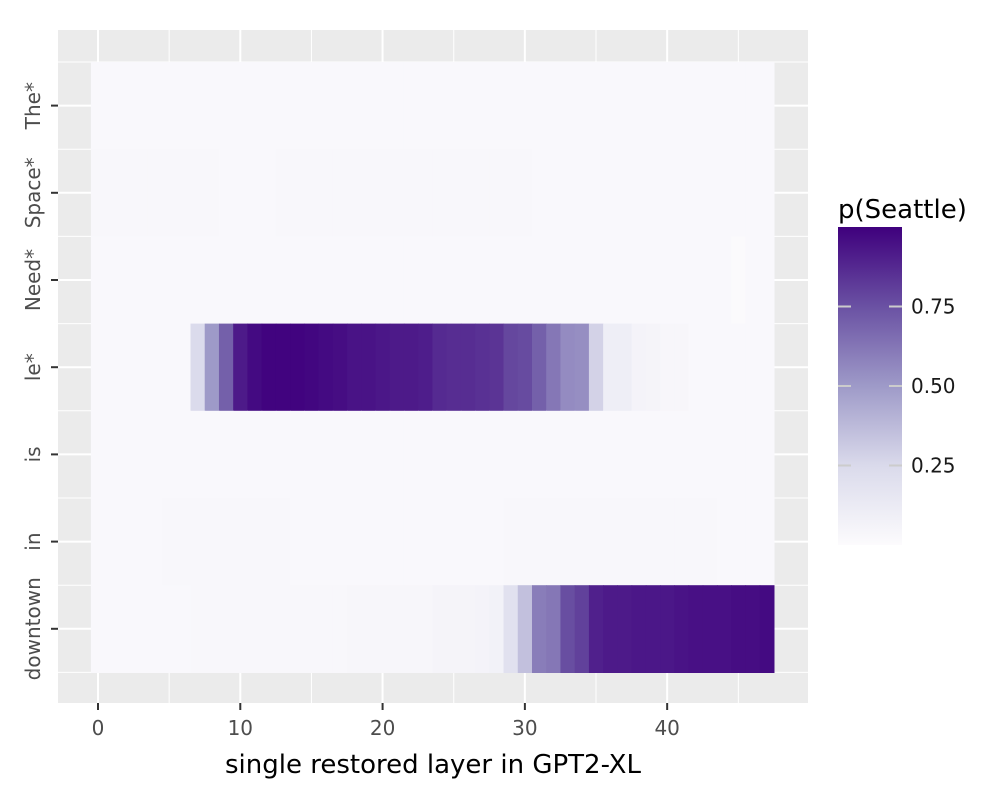  What do you see at coordinates (33, 367) in the screenshot?
I see `y-tick-label: le*` at bounding box center [33, 367].